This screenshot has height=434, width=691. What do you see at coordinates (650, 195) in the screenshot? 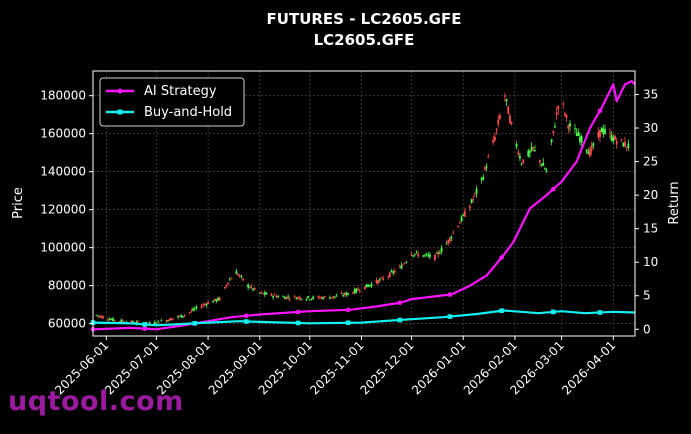
I see `y-tick-label-right: 20` at bounding box center [650, 195].